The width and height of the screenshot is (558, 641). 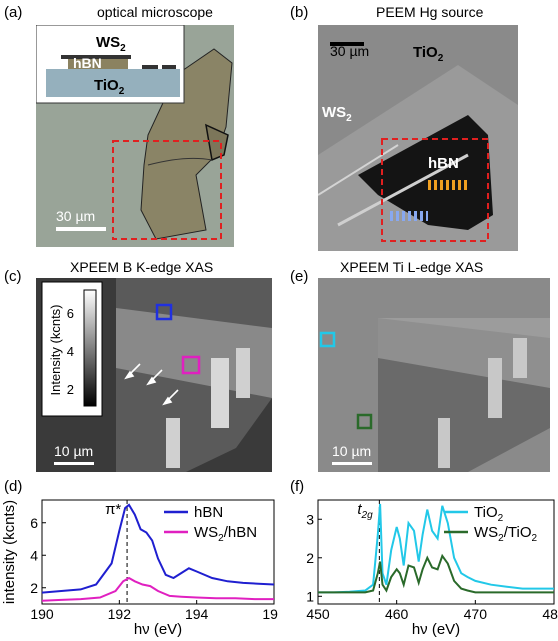 I want to click on peak-annotation: π*, so click(x=113, y=509).